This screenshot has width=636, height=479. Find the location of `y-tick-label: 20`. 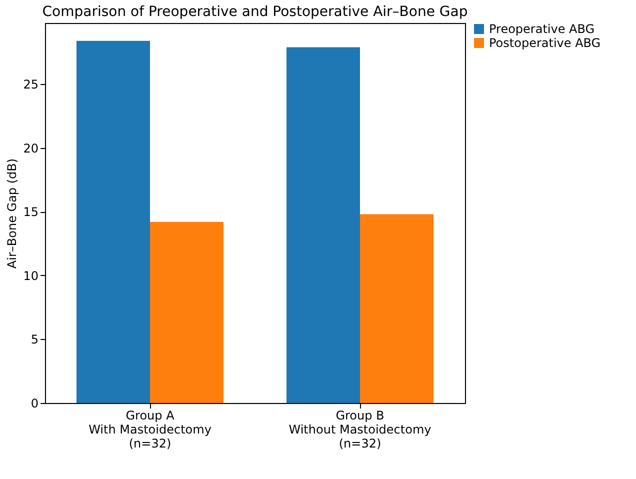

y-tick-label: 20 is located at coordinates (30, 148).